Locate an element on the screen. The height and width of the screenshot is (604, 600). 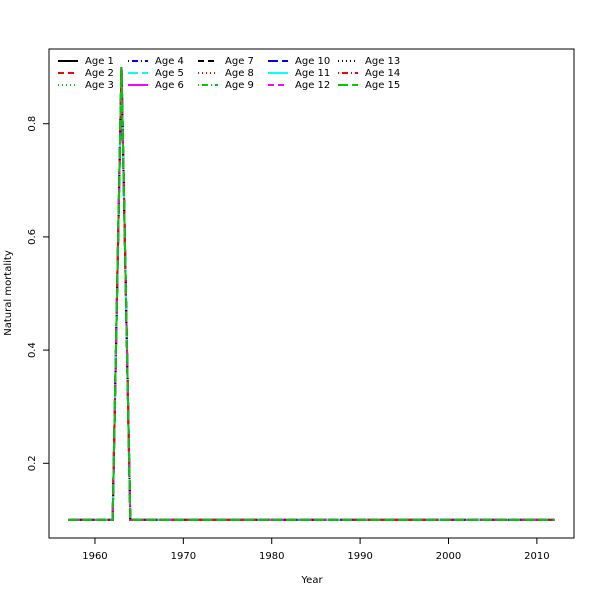
y-tick-label: 0.4 is located at coordinates (32, 350).